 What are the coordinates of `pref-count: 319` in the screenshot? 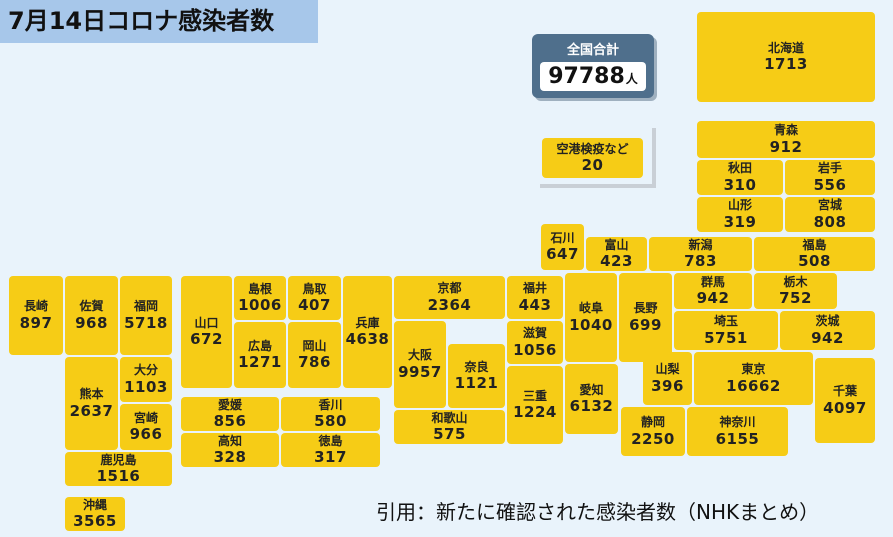 It's located at (740, 221).